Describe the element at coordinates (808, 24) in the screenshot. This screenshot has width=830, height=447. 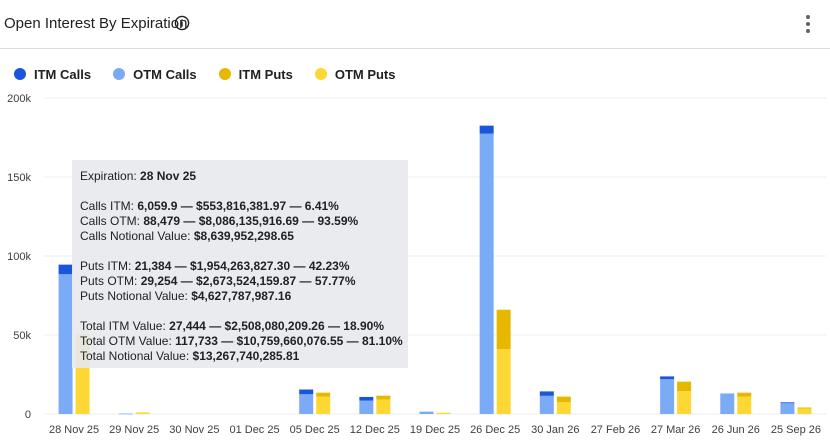
I see `more-vert-icon` at that location.